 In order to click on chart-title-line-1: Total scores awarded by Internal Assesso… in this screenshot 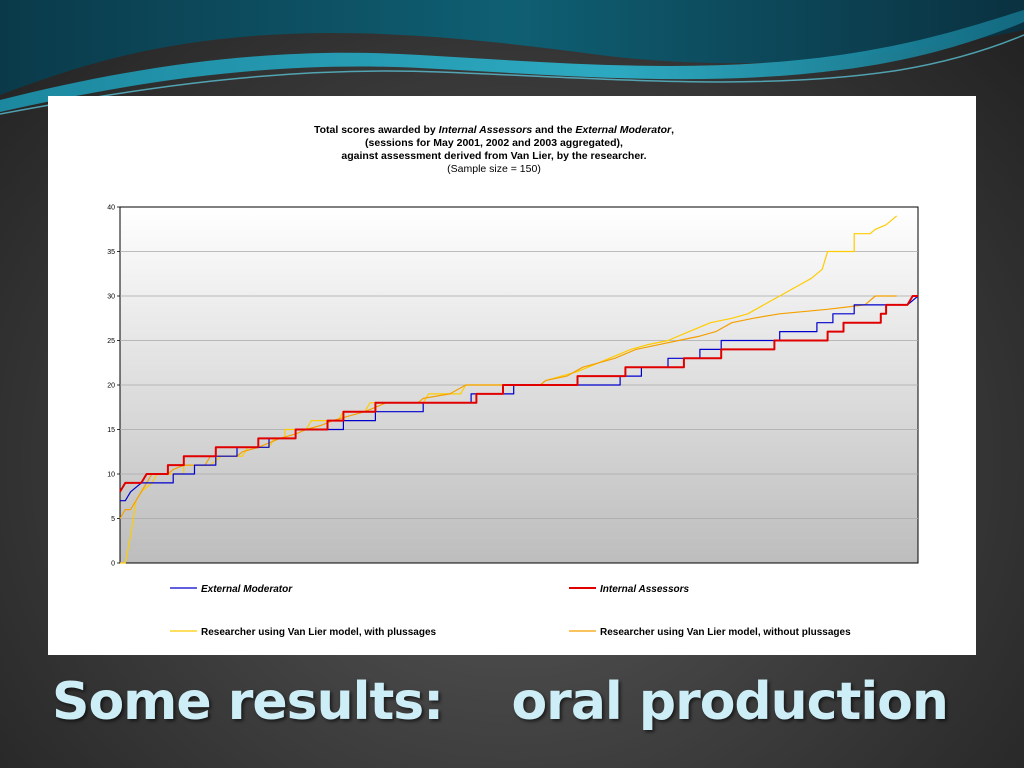, I will do `click(494, 130)`.